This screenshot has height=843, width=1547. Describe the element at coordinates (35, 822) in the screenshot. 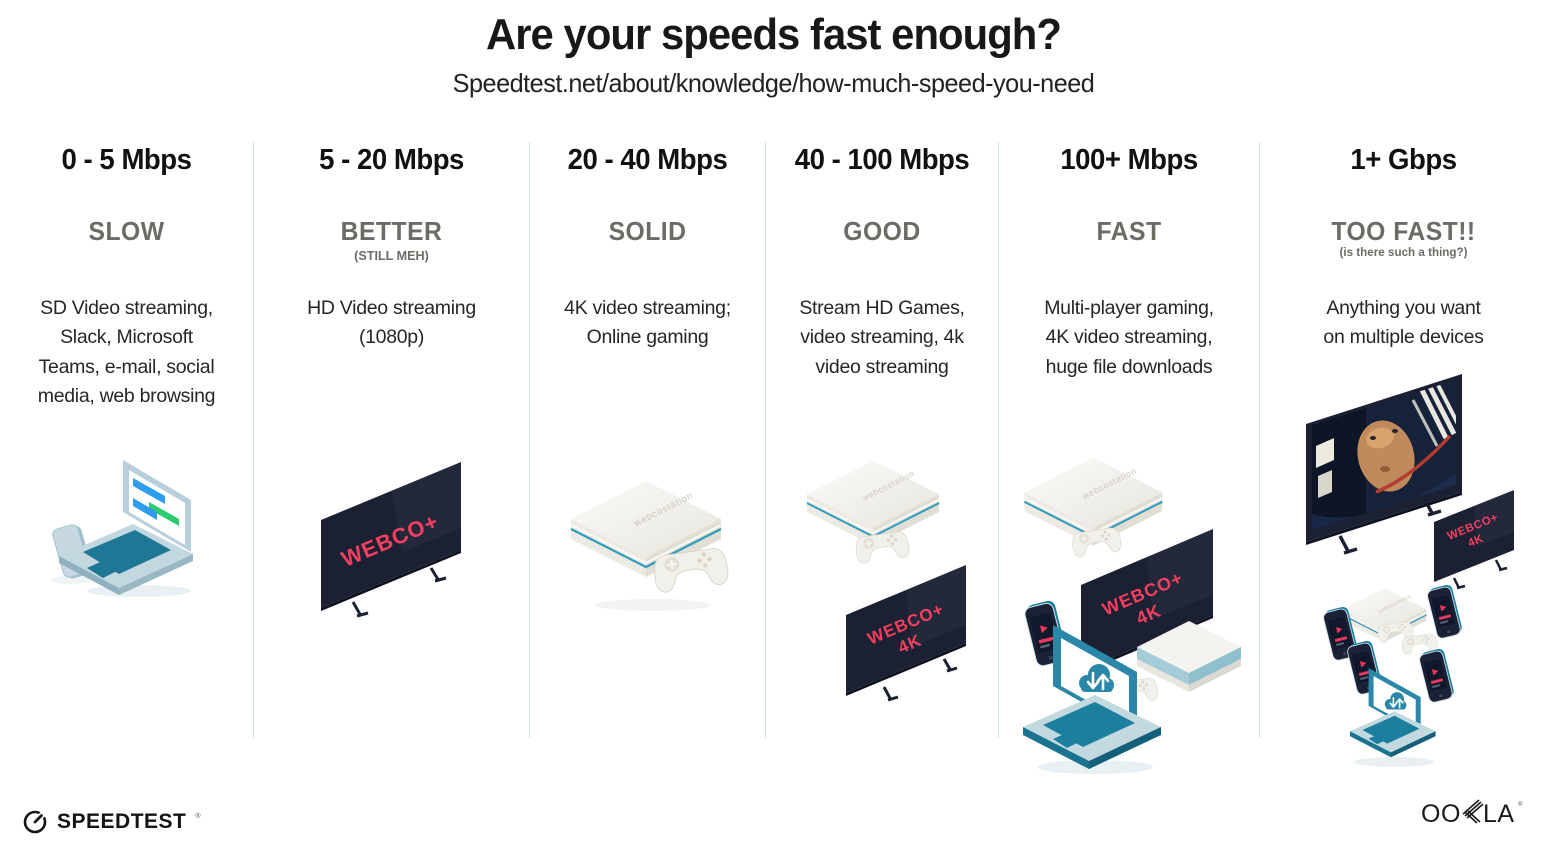

I see `speedtest-gauge-icon` at that location.